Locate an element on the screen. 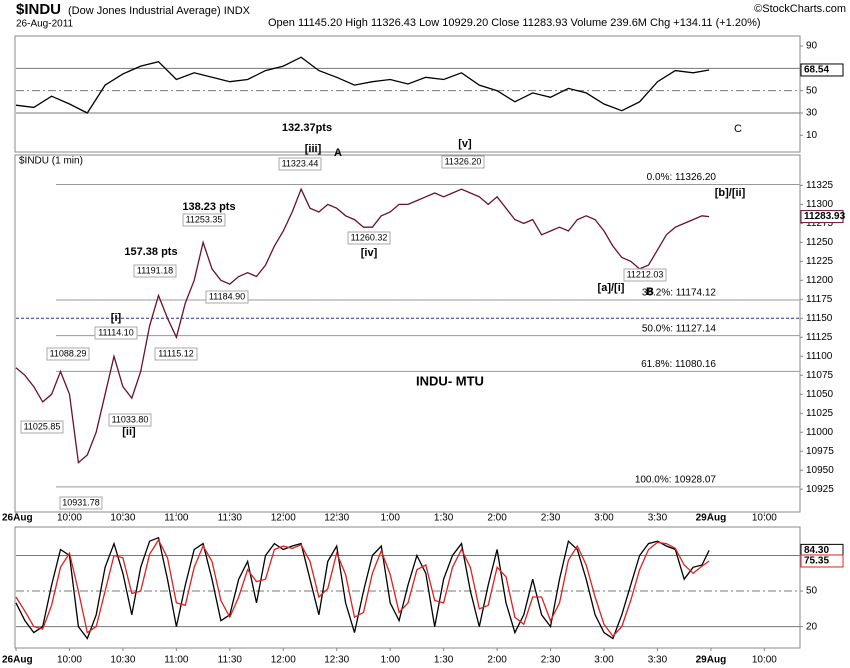  y-tick-label: 11275 is located at coordinates (820, 223).